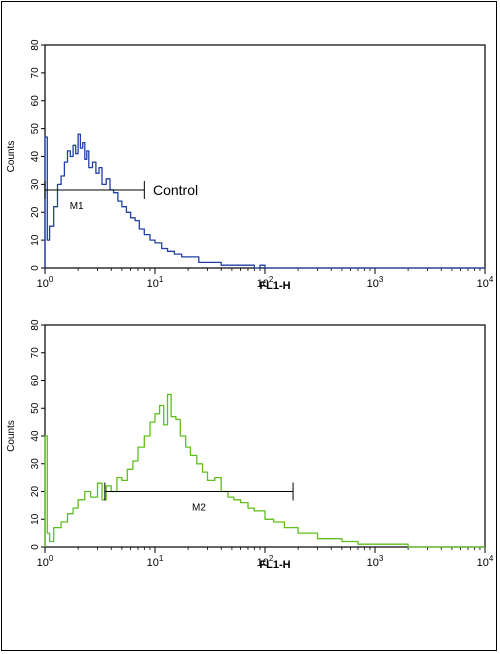 The image size is (500, 654). I want to click on annotation-label: Control, so click(175, 190).